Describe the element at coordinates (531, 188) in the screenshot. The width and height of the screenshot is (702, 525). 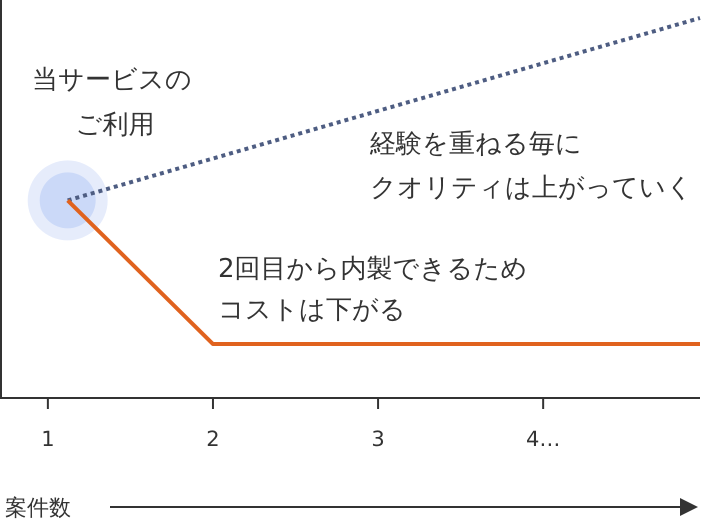
I see `annotation: クオリティは上がっていく` at that location.